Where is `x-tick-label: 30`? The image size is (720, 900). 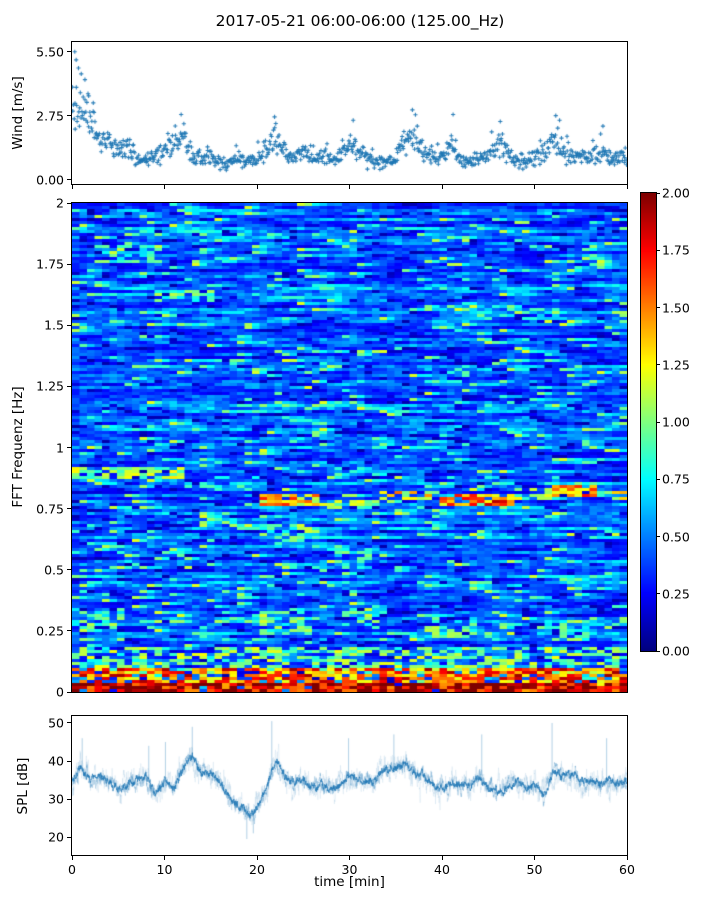
x-tick-label: 30 is located at coordinates (349, 869).